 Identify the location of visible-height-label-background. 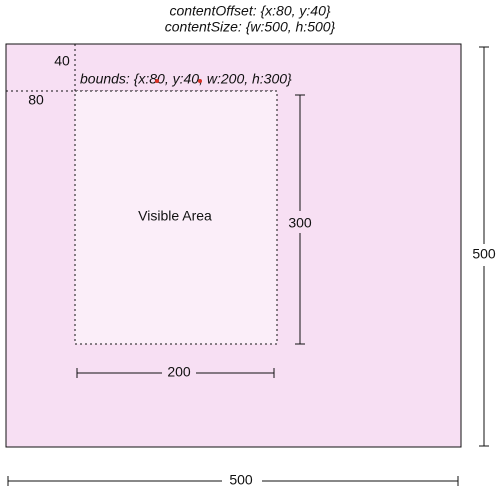
(300, 222).